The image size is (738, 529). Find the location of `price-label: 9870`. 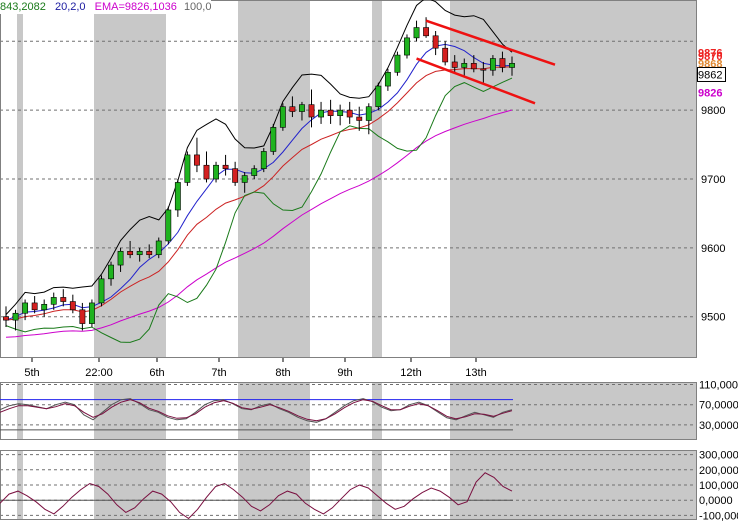

price-label: 9870 is located at coordinates (710, 57).